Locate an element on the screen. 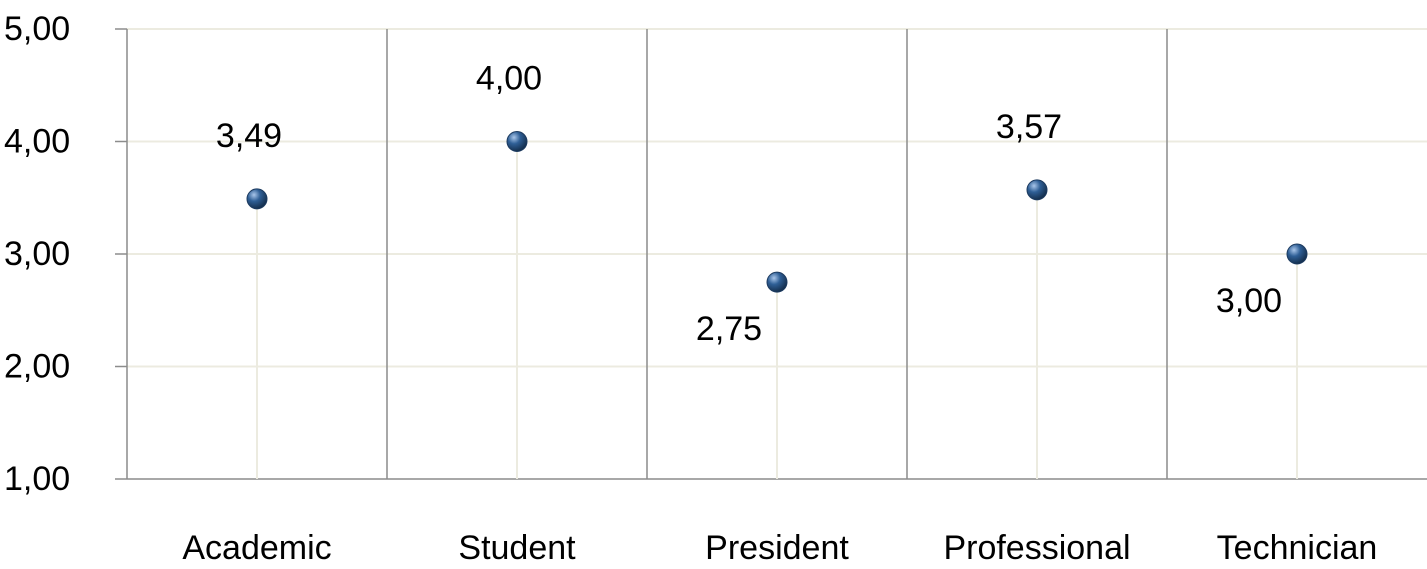 This screenshot has width=1427, height=569. y-axis-tick-labels: 1,00 2,00 3,00 4,00 5,00 is located at coordinates (37, 254).